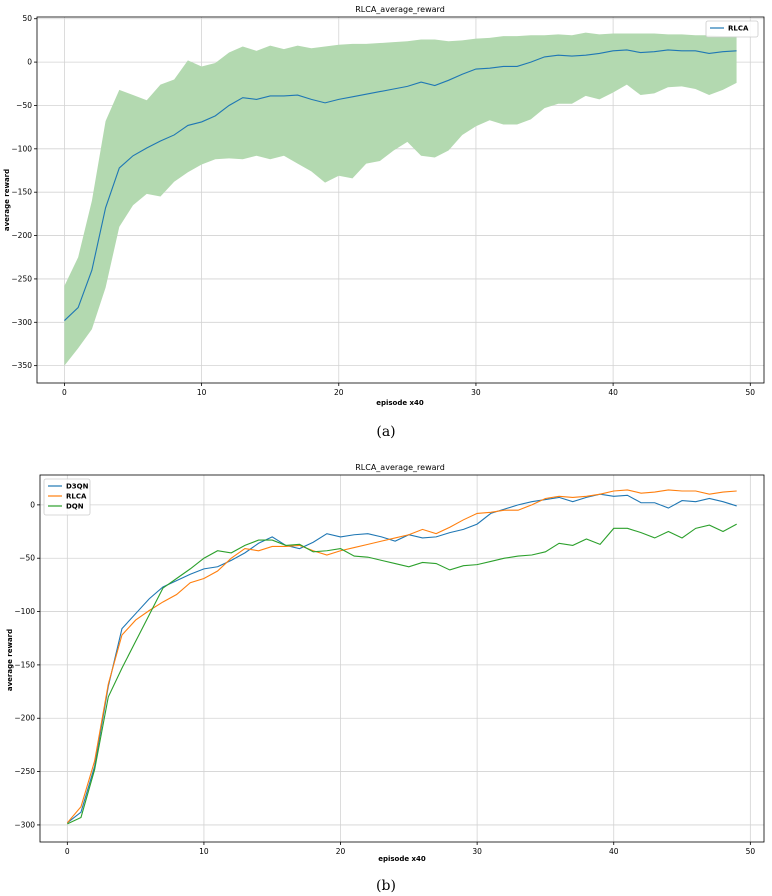 Image resolution: width=772 pixels, height=896 pixels. Describe the element at coordinates (77, 487) in the screenshot. I see `legend-label-d3qn: D3QN` at that location.